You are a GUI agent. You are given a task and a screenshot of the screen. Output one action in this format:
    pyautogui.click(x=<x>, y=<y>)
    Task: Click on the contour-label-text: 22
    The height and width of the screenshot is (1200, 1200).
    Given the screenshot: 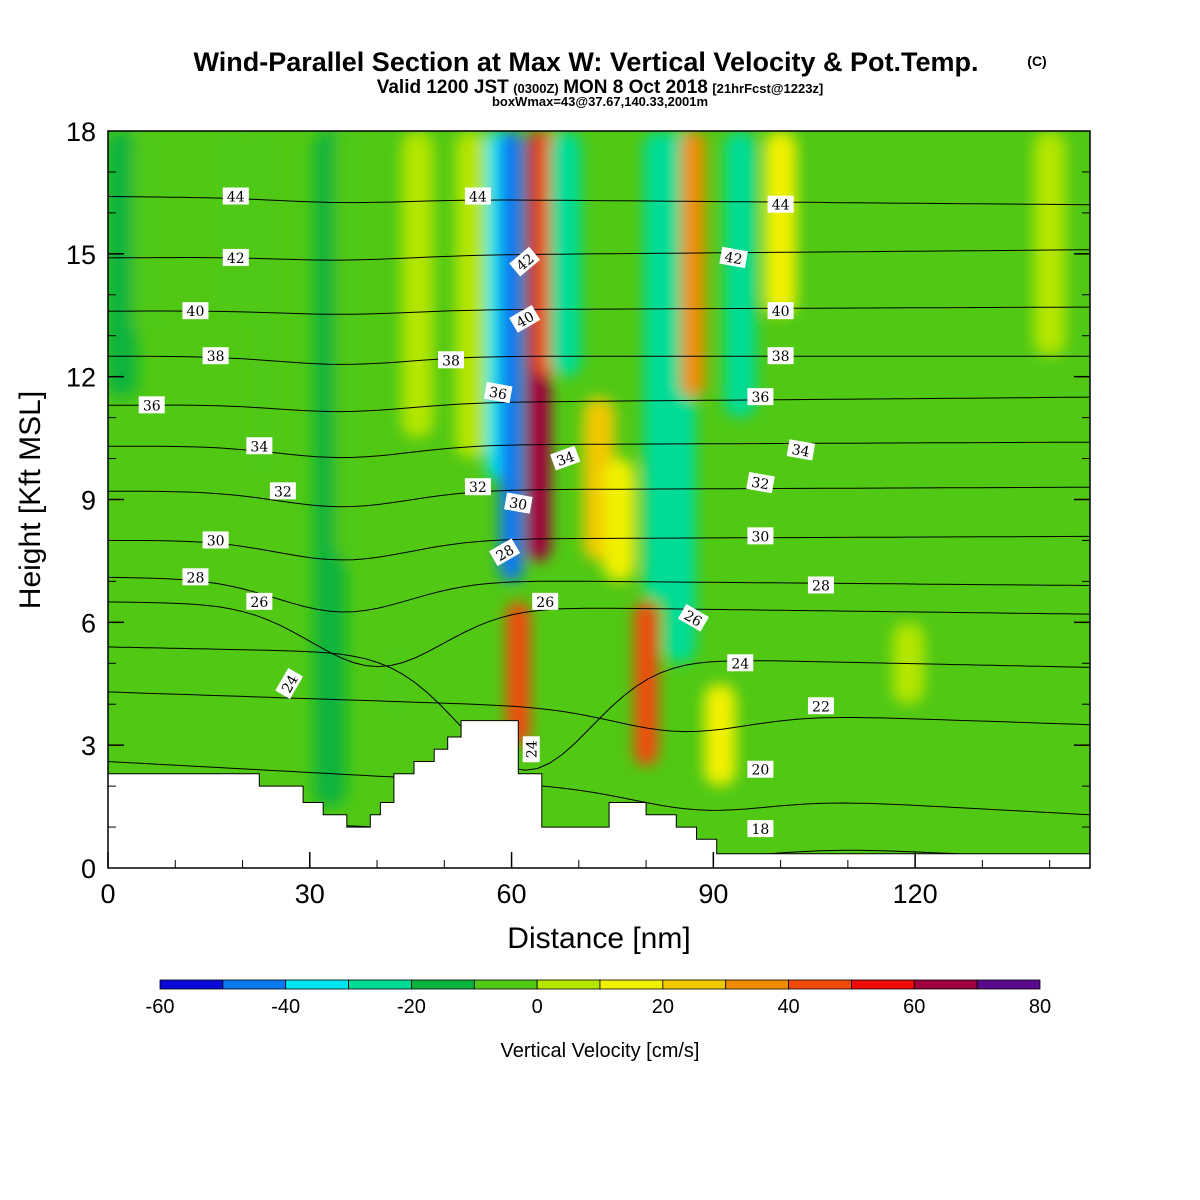 What is the action you would take?
    pyautogui.click(x=821, y=707)
    